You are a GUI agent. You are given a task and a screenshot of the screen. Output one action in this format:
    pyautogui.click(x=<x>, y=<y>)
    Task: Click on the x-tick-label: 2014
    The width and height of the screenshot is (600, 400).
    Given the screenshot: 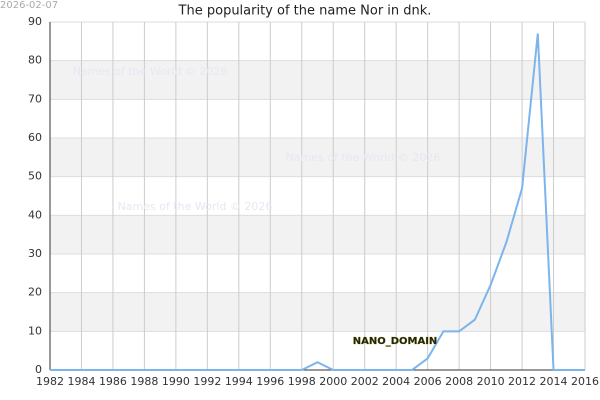 What is the action you would take?
    pyautogui.click(x=554, y=381)
    